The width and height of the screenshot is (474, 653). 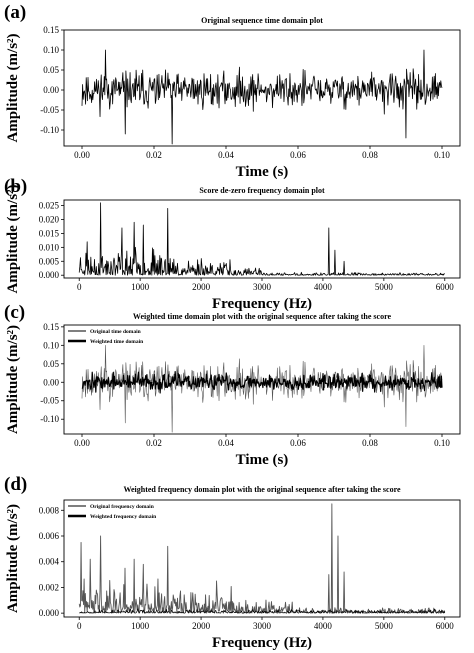 I want to click on legend-label: Original time domain, so click(x=115, y=332).